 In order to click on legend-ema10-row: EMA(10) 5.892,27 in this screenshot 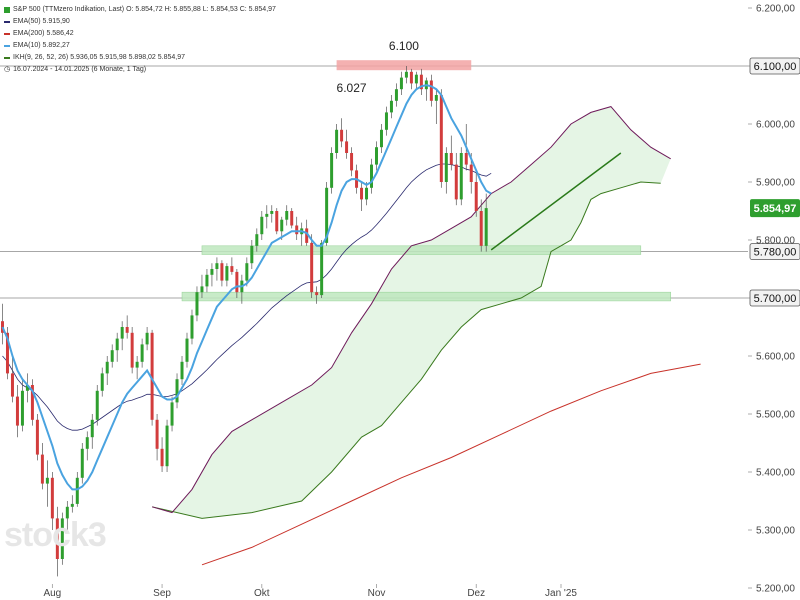, I will do `click(140, 46)`.